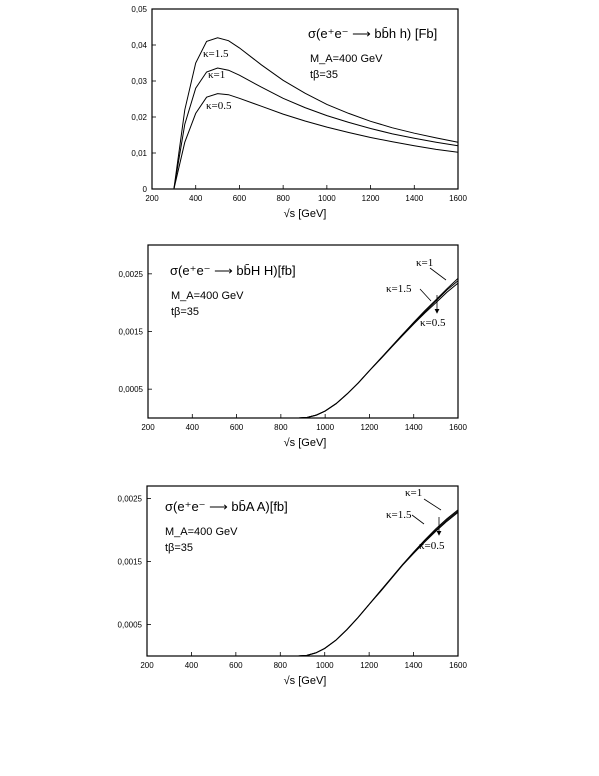 This screenshot has height=776, width=599. I want to click on plot-frame, so click(305, 99).